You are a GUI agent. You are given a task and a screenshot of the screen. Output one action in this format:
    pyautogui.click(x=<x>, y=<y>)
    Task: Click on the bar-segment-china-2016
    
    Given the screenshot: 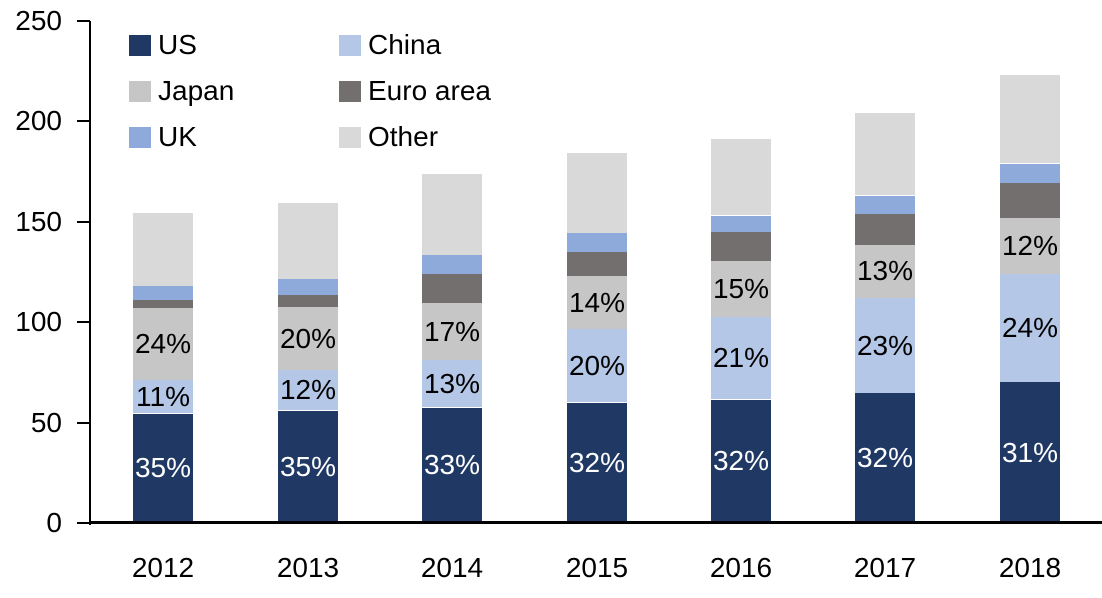 What is the action you would take?
    pyautogui.click(x=741, y=358)
    